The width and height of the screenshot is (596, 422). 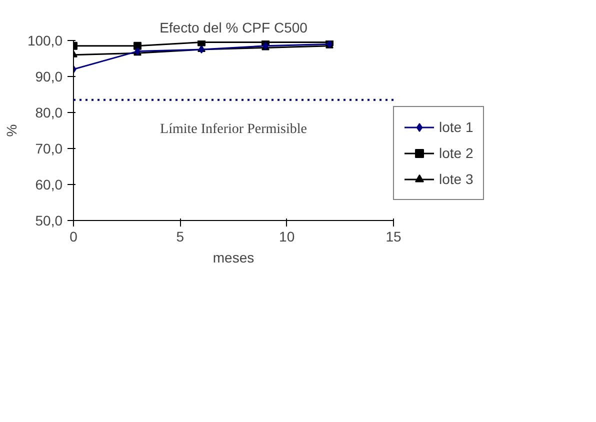 What do you see at coordinates (233, 258) in the screenshot?
I see `x-axis-title: meses` at bounding box center [233, 258].